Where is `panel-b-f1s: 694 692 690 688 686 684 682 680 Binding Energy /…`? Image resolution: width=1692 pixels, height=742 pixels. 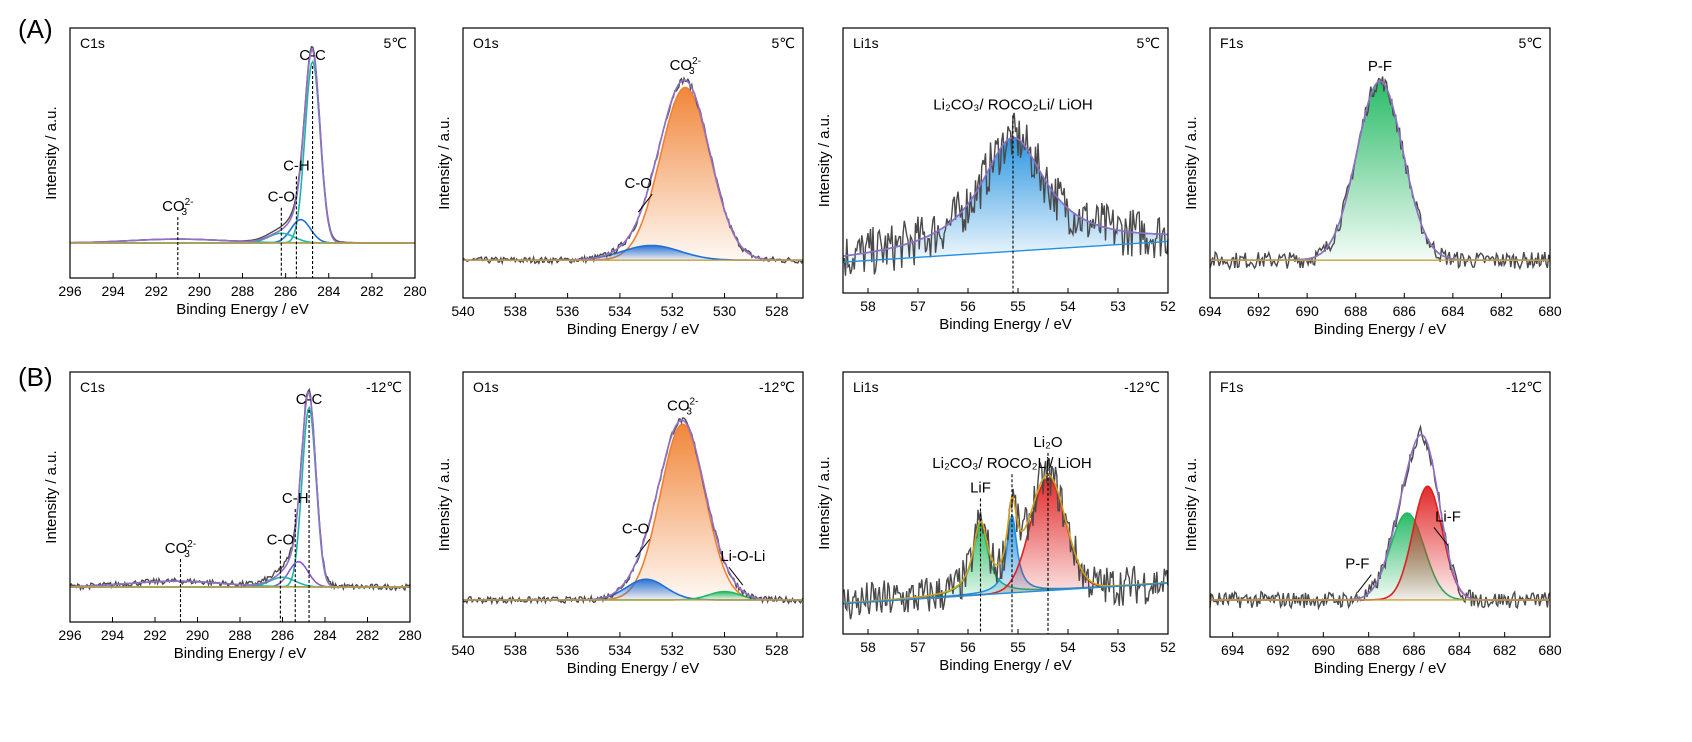
panel-b-f1s: 694 692 690 688 686 684 682 680 Binding Energy /… is located at coordinates (1372, 524).